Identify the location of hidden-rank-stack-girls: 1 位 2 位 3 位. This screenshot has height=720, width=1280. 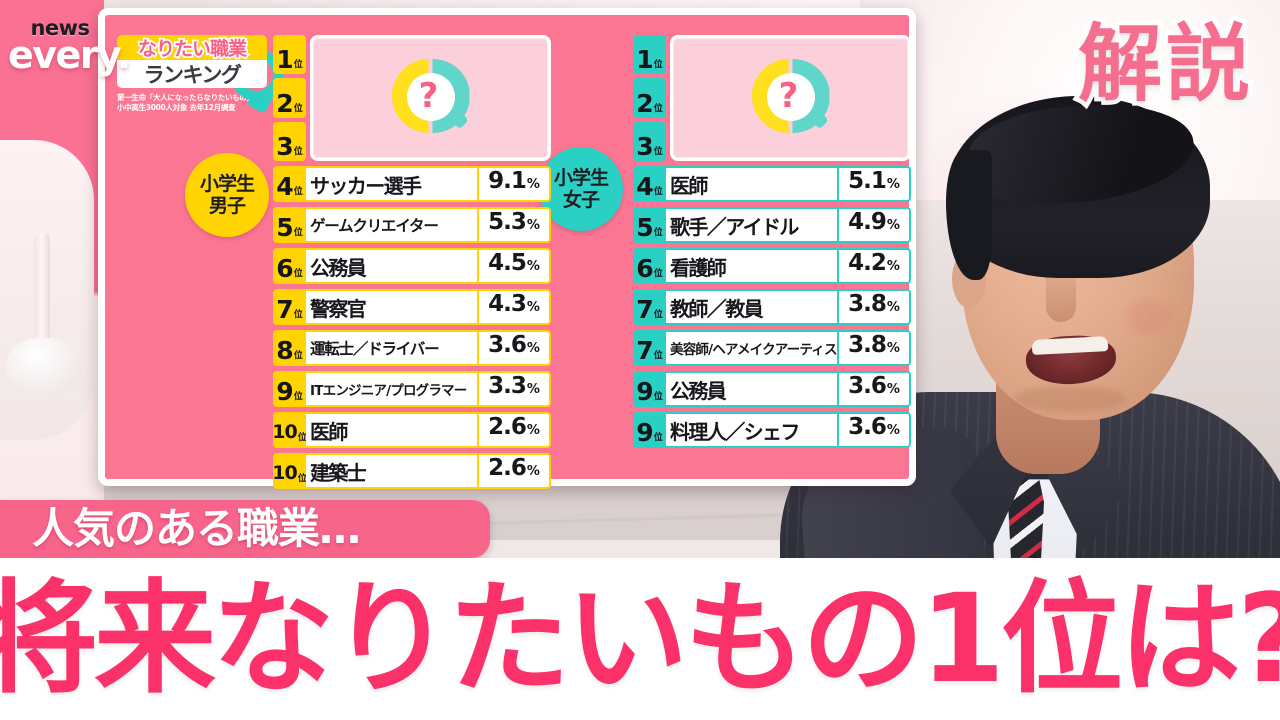
(649, 98).